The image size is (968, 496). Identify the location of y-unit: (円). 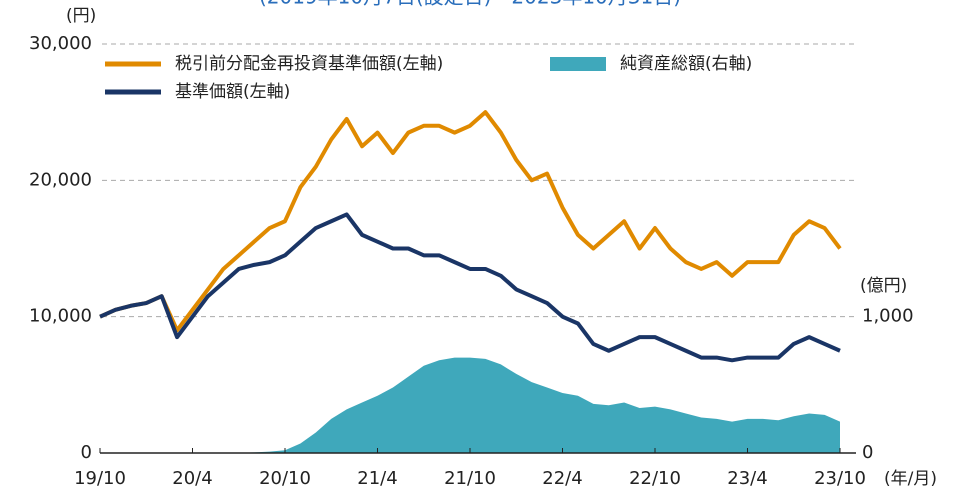
(81, 16).